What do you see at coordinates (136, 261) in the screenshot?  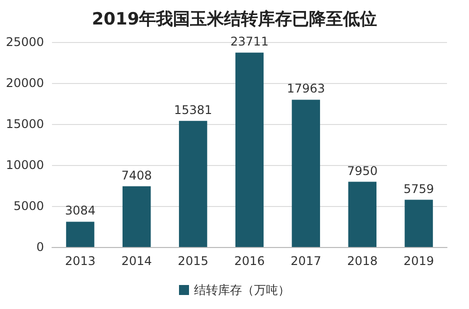 I see `x-tick-label: 2014` at bounding box center [136, 261].